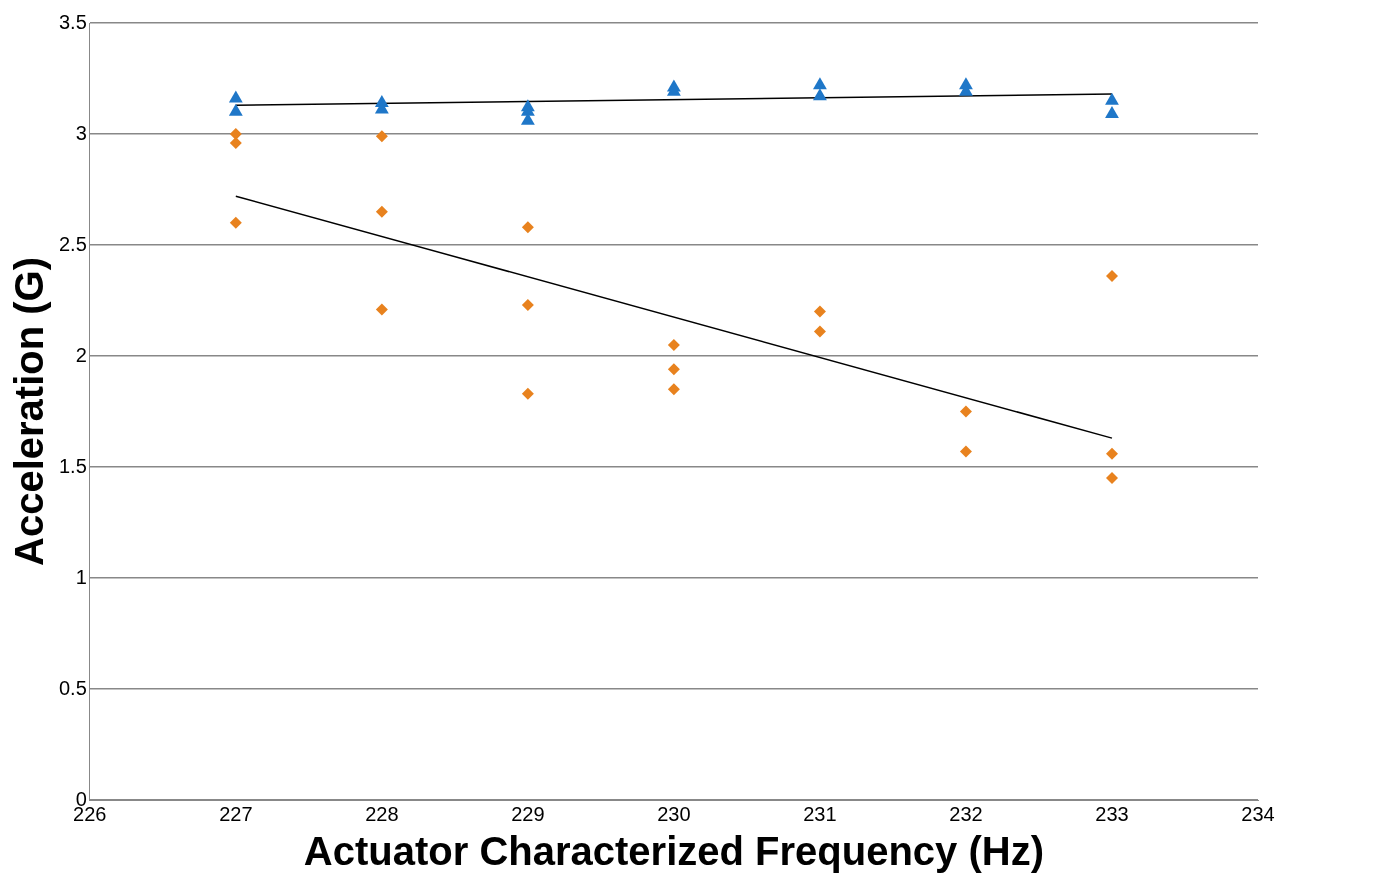 The height and width of the screenshot is (888, 1393). Describe the element at coordinates (72, 465) in the screenshot. I see `y-tick-label: 1.5` at that location.